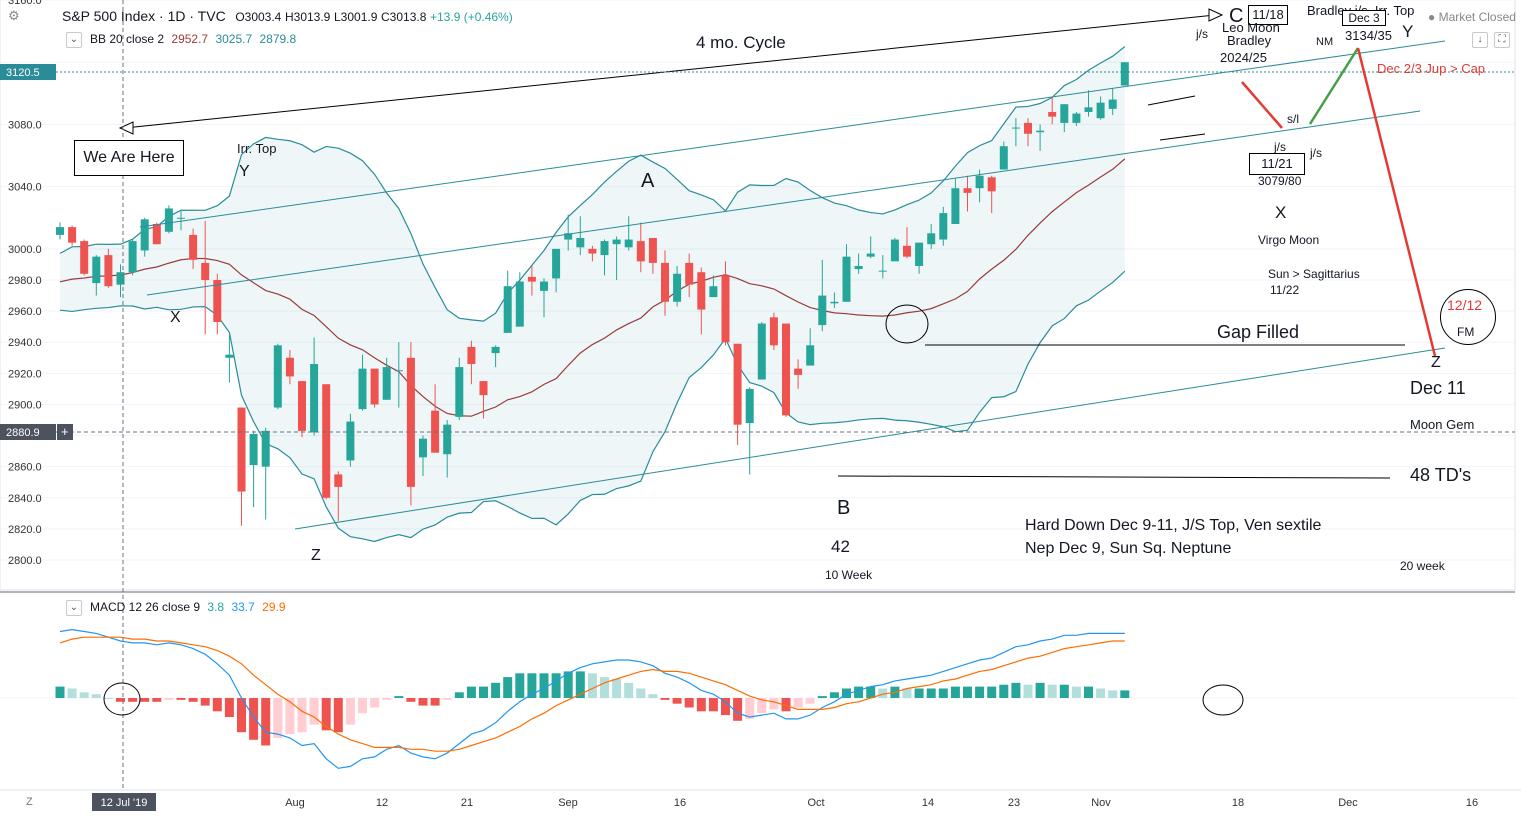 This screenshot has width=1521, height=817. Describe the element at coordinates (1436, 362) in the screenshot. I see `wave-z2: Z` at that location.